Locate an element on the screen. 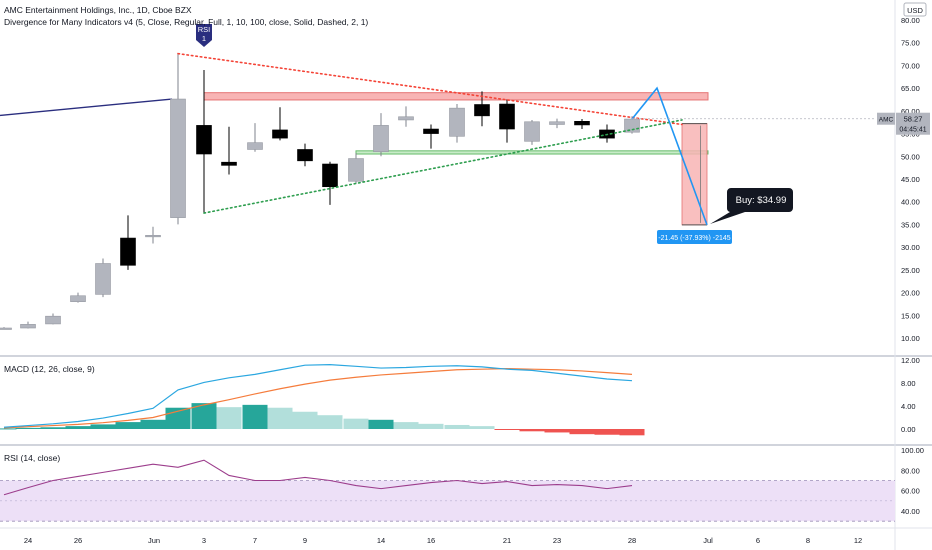 The width and height of the screenshot is (932, 550). time-tick-label: 12 is located at coordinates (858, 540).